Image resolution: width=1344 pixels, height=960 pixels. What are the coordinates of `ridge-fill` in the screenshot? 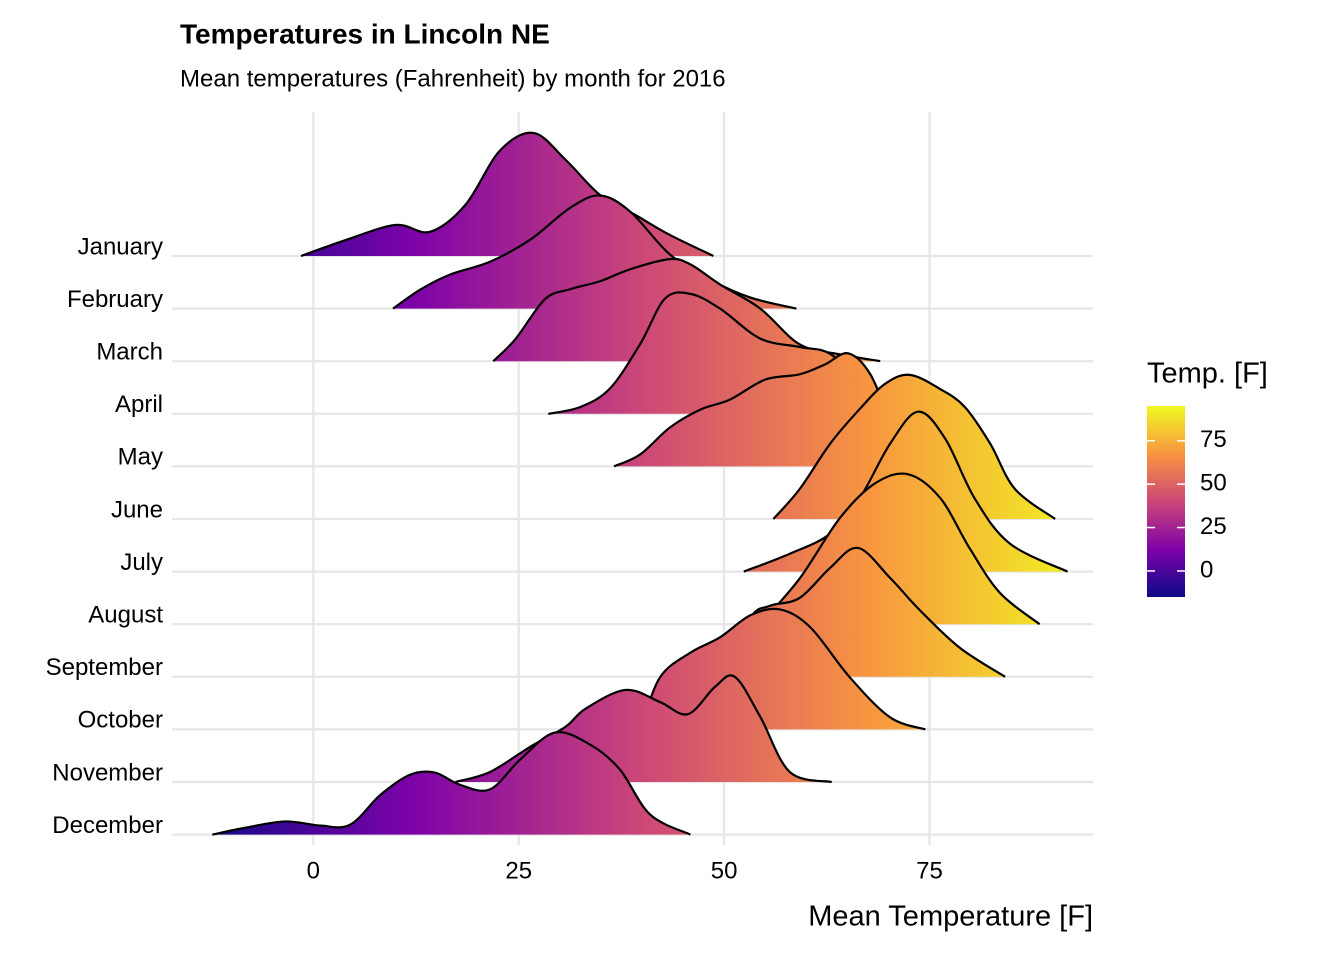 It's located at (451, 783).